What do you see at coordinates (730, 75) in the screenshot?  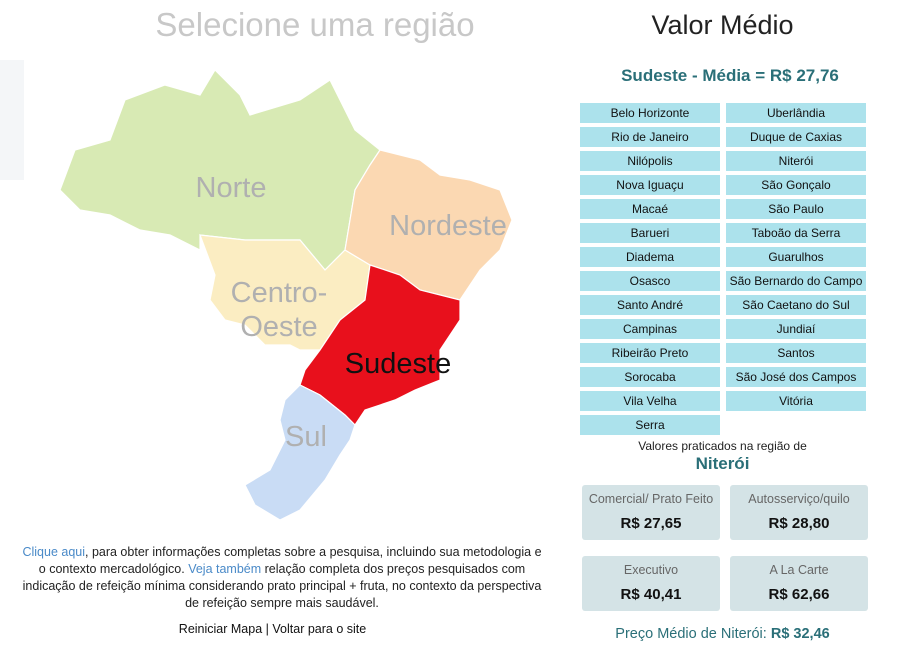 I see `panel-subtitle: Sudeste - Média = R$ 27,76` at bounding box center [730, 75].